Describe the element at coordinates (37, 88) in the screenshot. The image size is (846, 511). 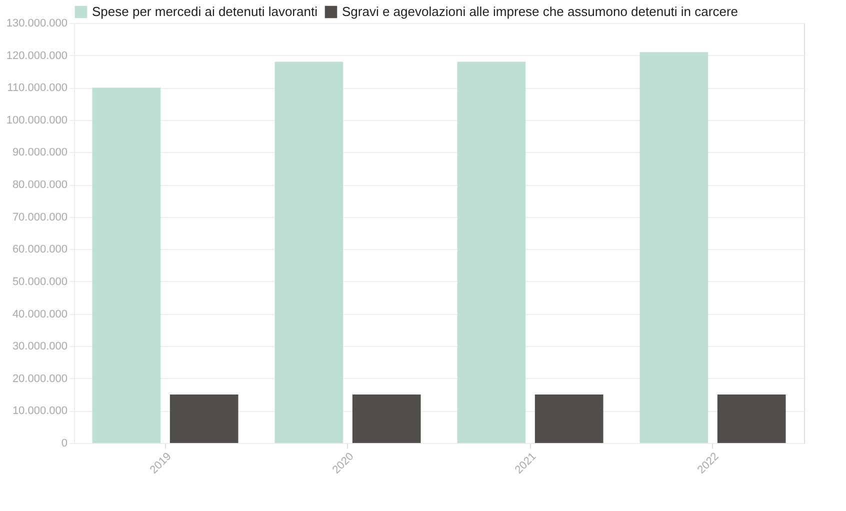
I see `y-tick-label: 110.000.000` at that location.